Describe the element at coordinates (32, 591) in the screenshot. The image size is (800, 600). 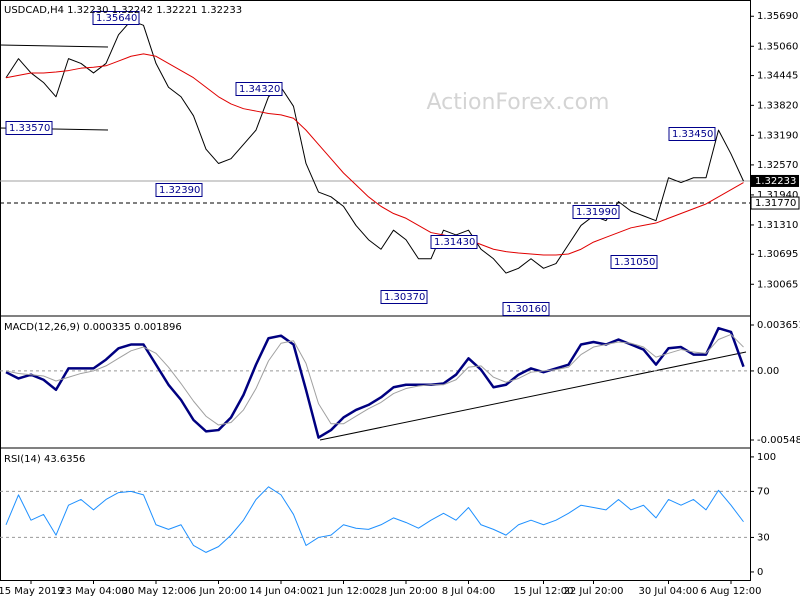
I see `x-tick-label: 15 May 2019` at that location.